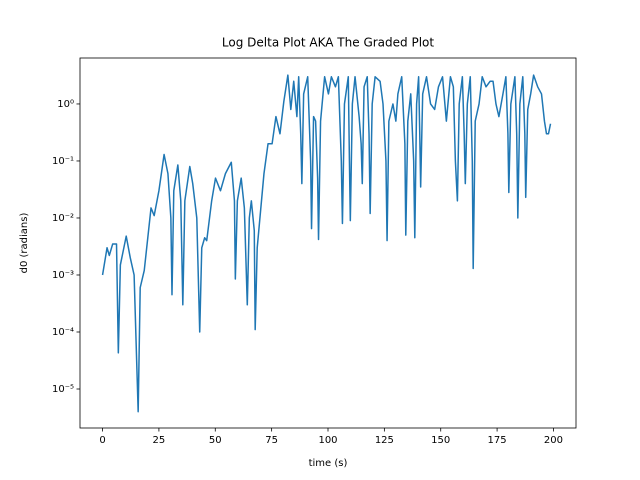 This screenshot has height=480, width=640. I want to click on y-tick-label: 10⁻², so click(63, 218).